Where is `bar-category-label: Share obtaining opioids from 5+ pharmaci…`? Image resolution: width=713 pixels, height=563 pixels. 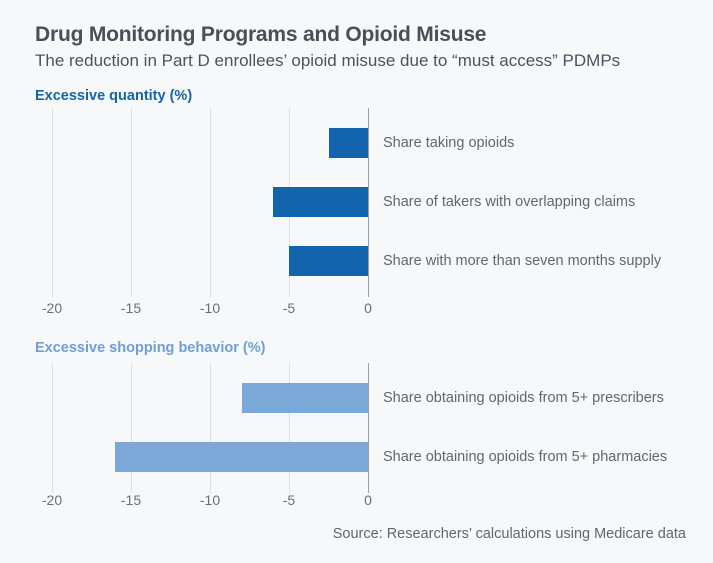 bar-category-label: Share obtaining opioids from 5+ pharmaci… is located at coordinates (525, 457).